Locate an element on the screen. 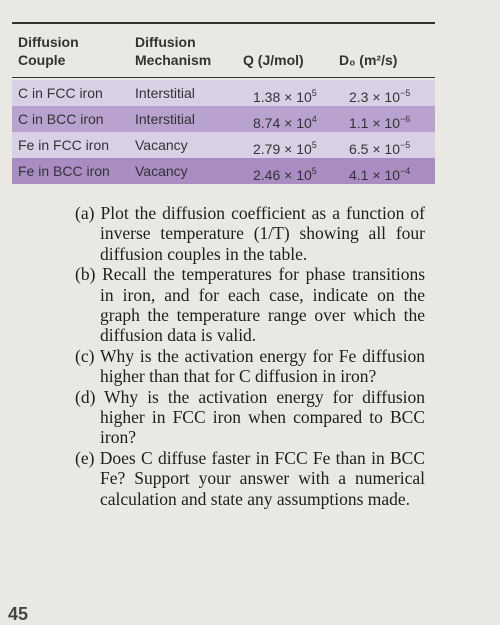  mantissa: 1.38 × 10 is located at coordinates (282, 97).